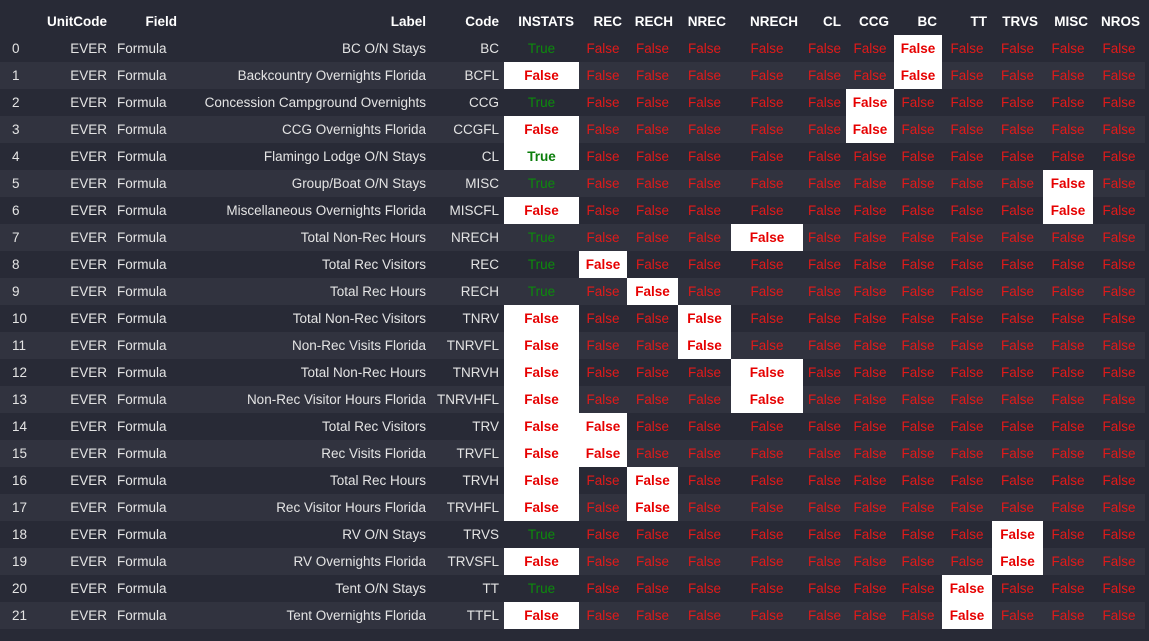 The height and width of the screenshot is (641, 1149). I want to click on cell-label: Total Non-Rec Visitors, so click(306, 318).